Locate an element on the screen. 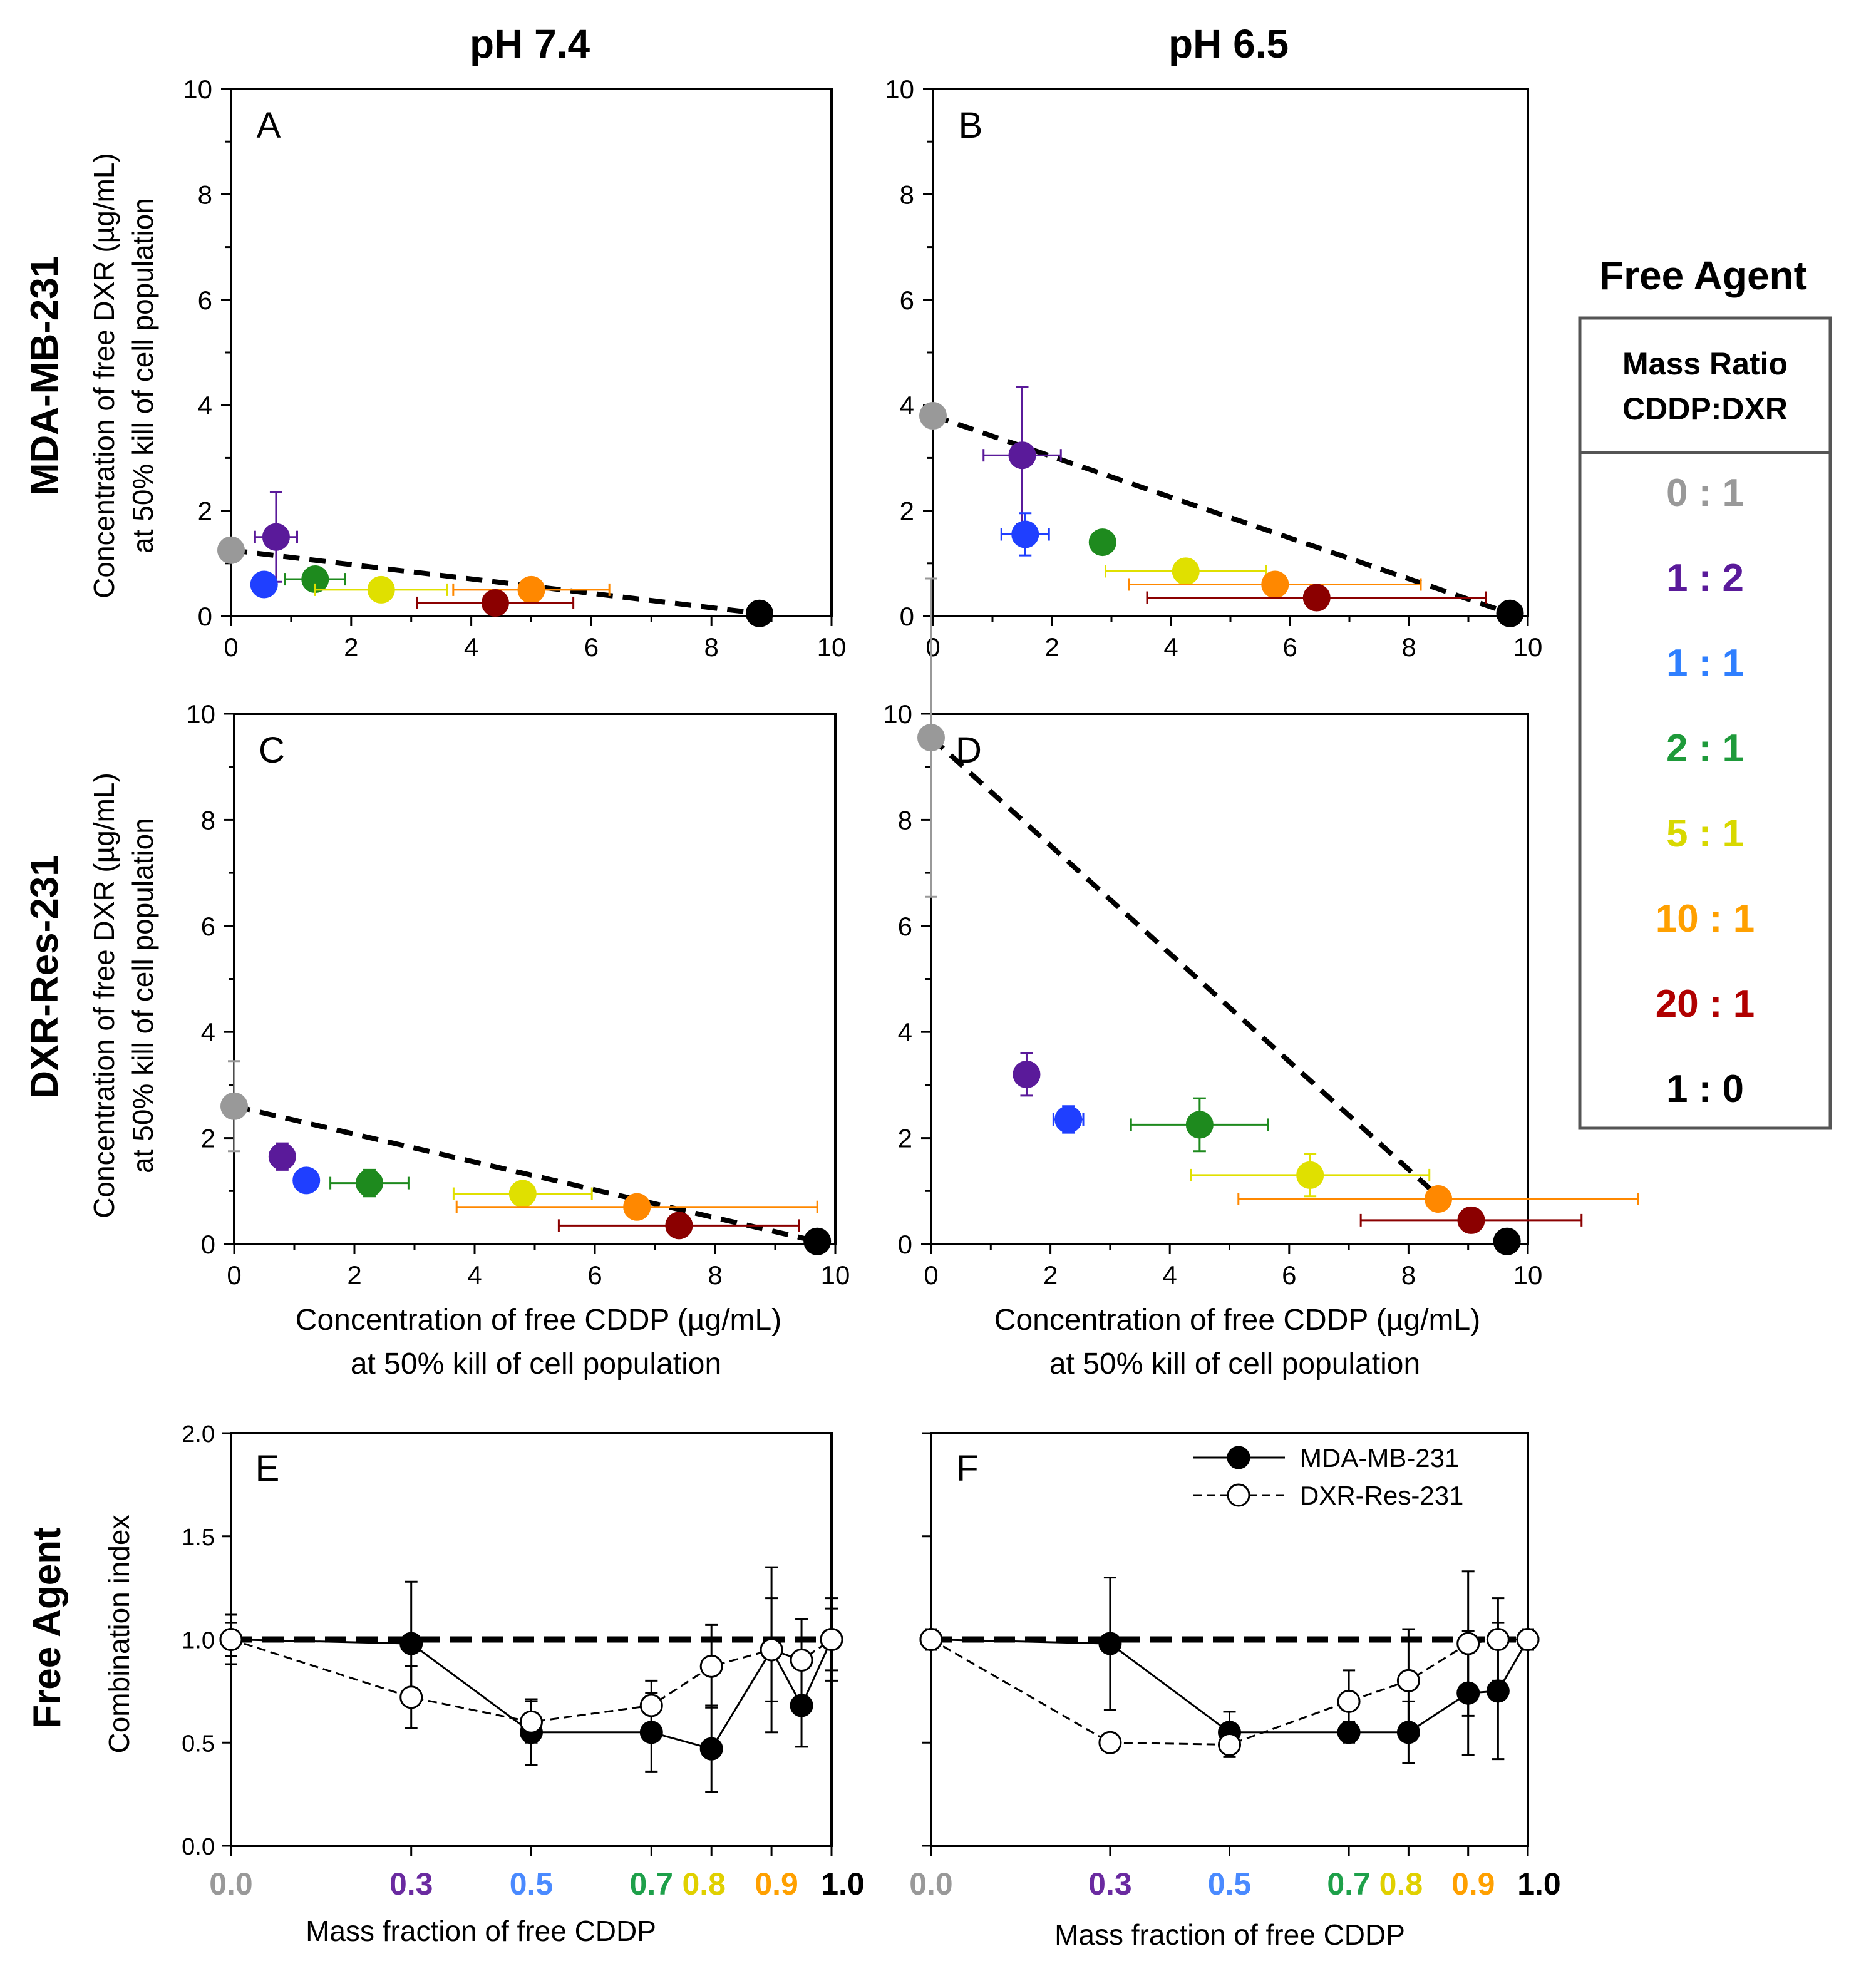 Image resolution: width=1876 pixels, height=1981 pixels. x-tick-label: 0 is located at coordinates (231, 647).